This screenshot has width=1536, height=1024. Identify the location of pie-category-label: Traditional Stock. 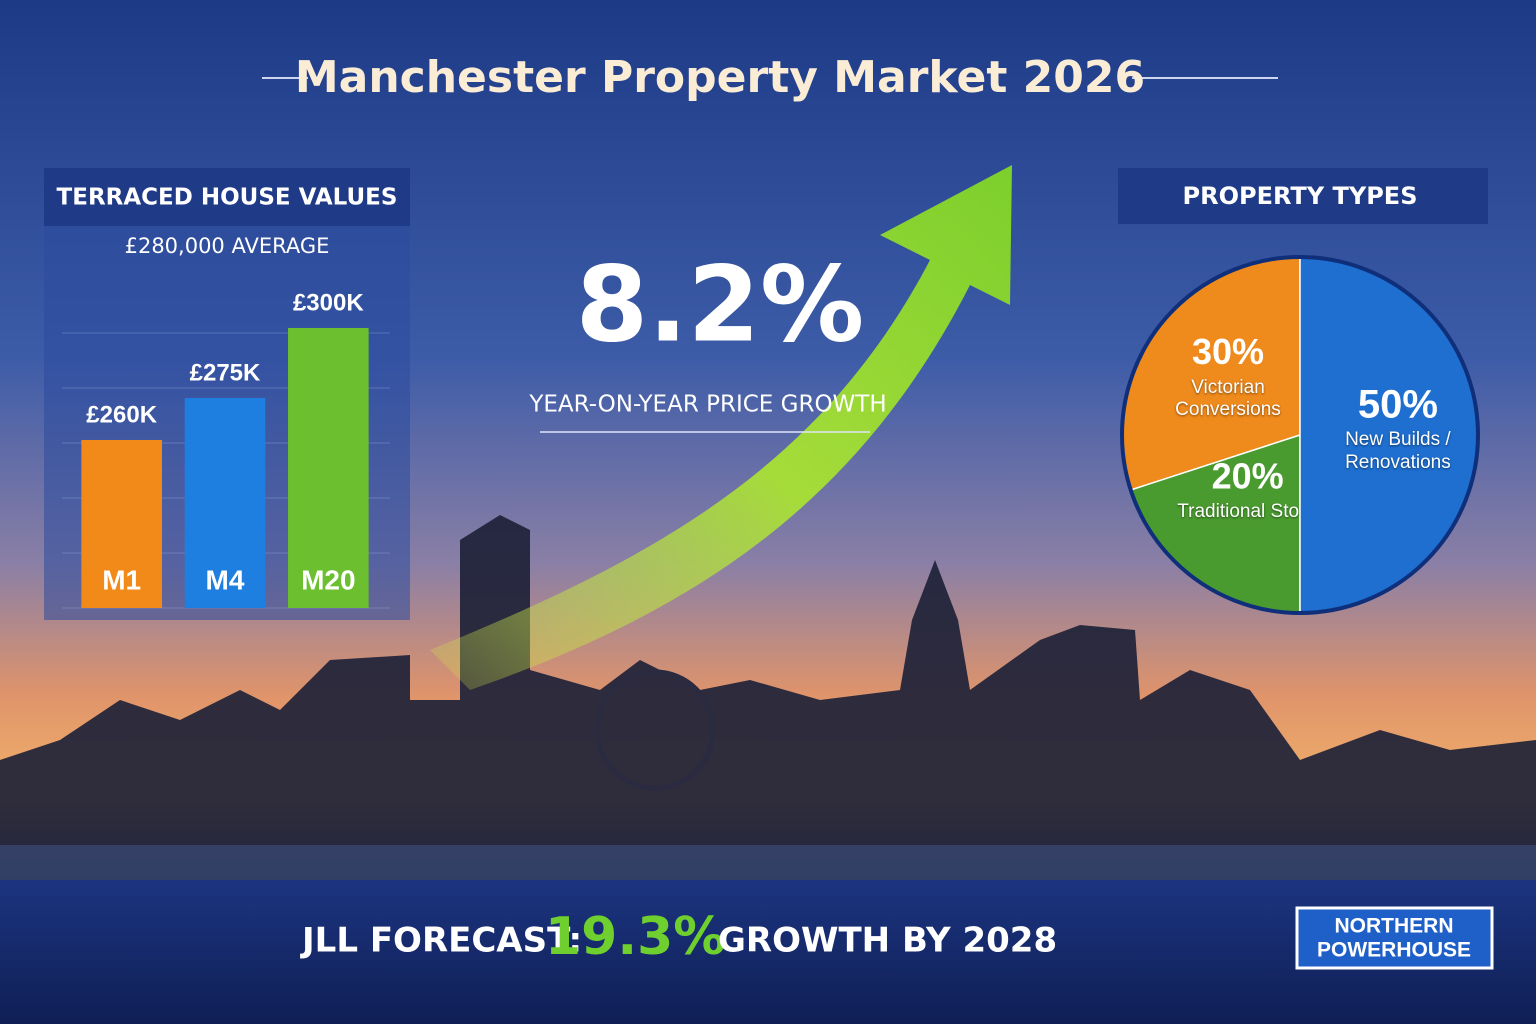
(1248, 511).